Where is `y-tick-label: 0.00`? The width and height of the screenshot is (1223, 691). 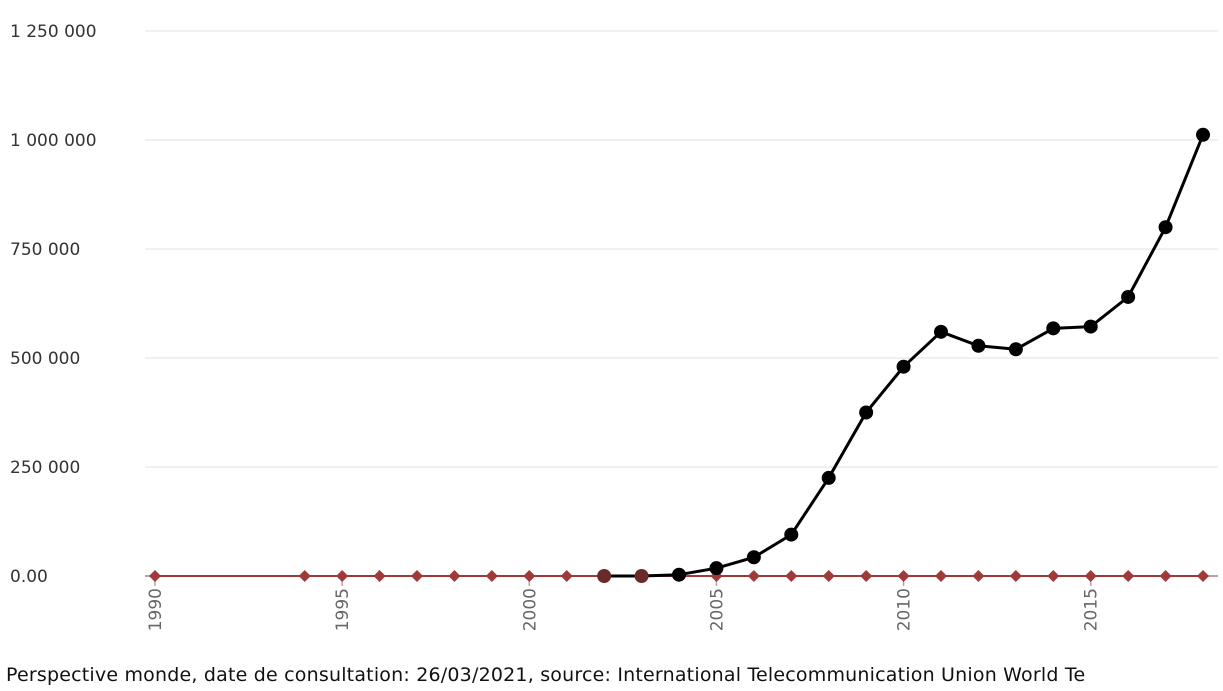 y-tick-label: 0.00 is located at coordinates (29, 577).